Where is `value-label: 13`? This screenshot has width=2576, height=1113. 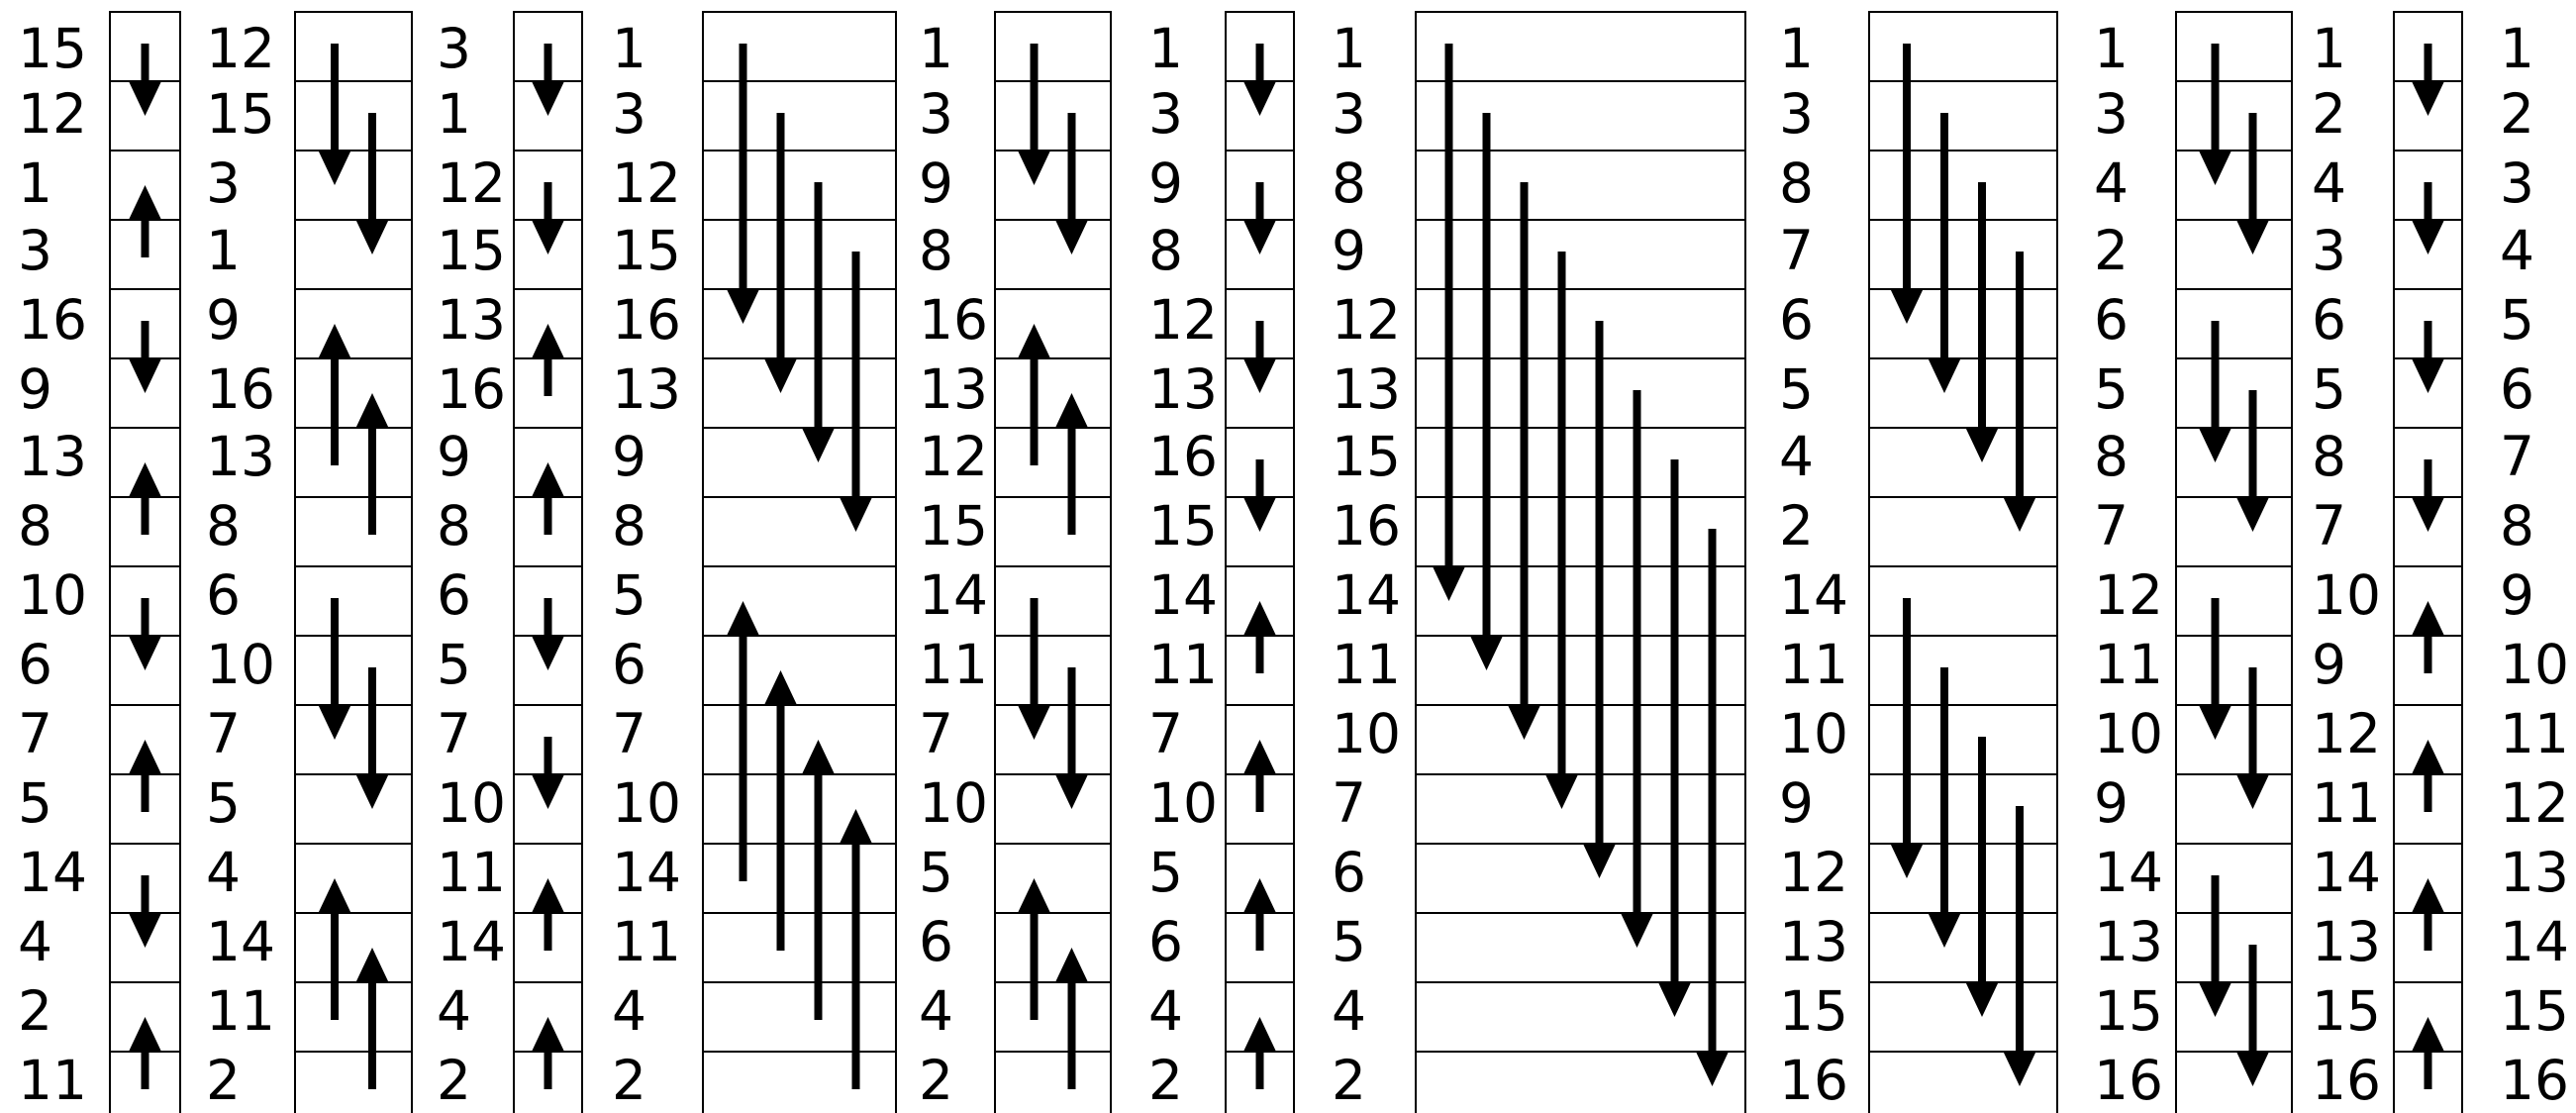 value-label: 13 is located at coordinates (954, 389).